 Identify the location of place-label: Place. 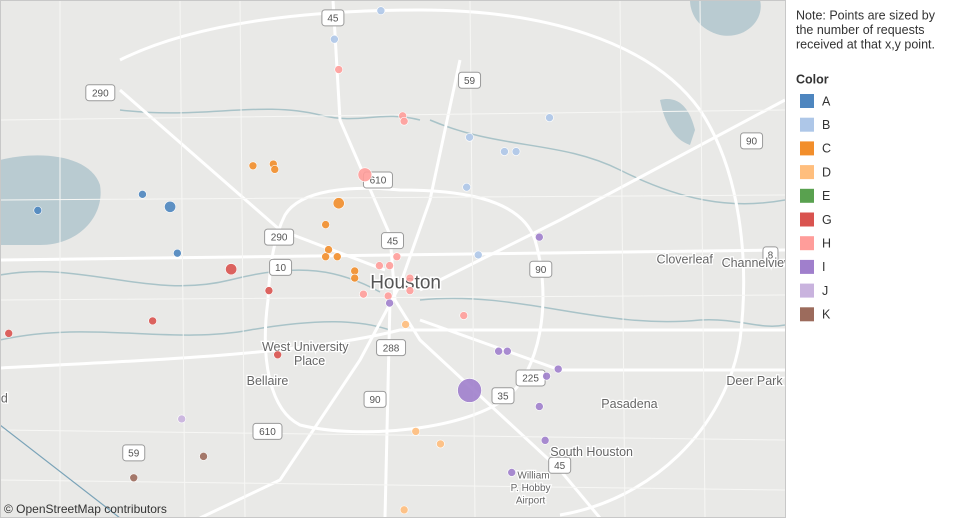
(309, 361).